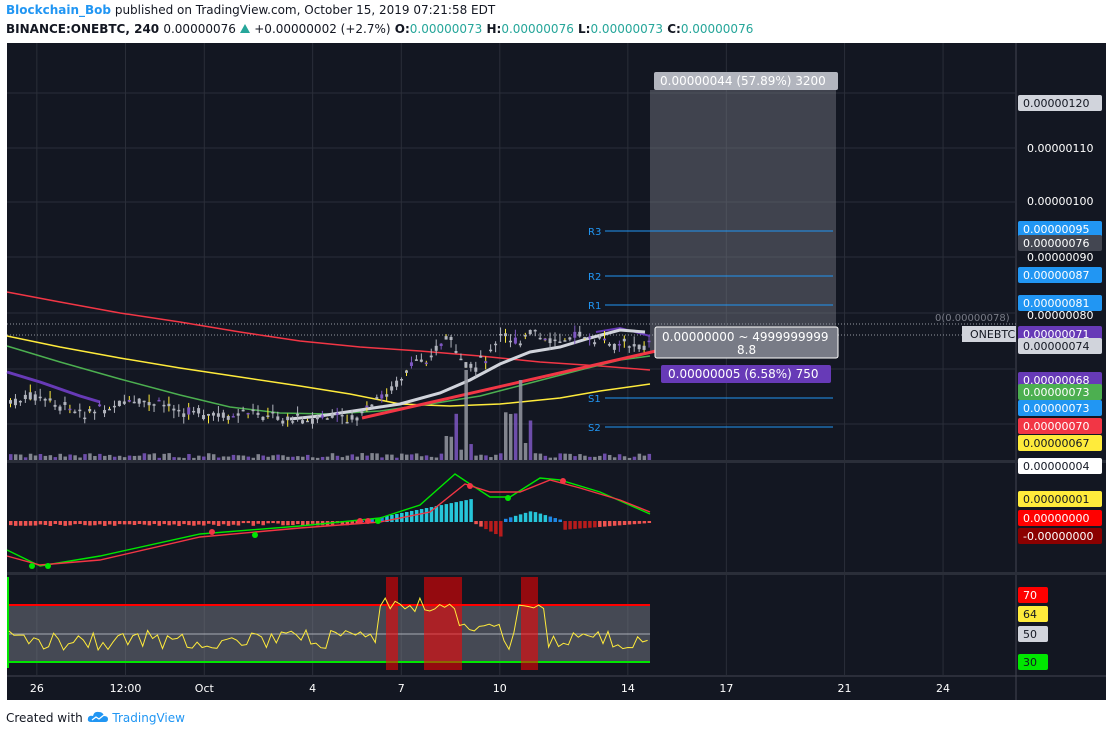 The height and width of the screenshot is (736, 1111). What do you see at coordinates (1056, 346) in the screenshot?
I see `price-tag-text: 0.00000074` at bounding box center [1056, 346].